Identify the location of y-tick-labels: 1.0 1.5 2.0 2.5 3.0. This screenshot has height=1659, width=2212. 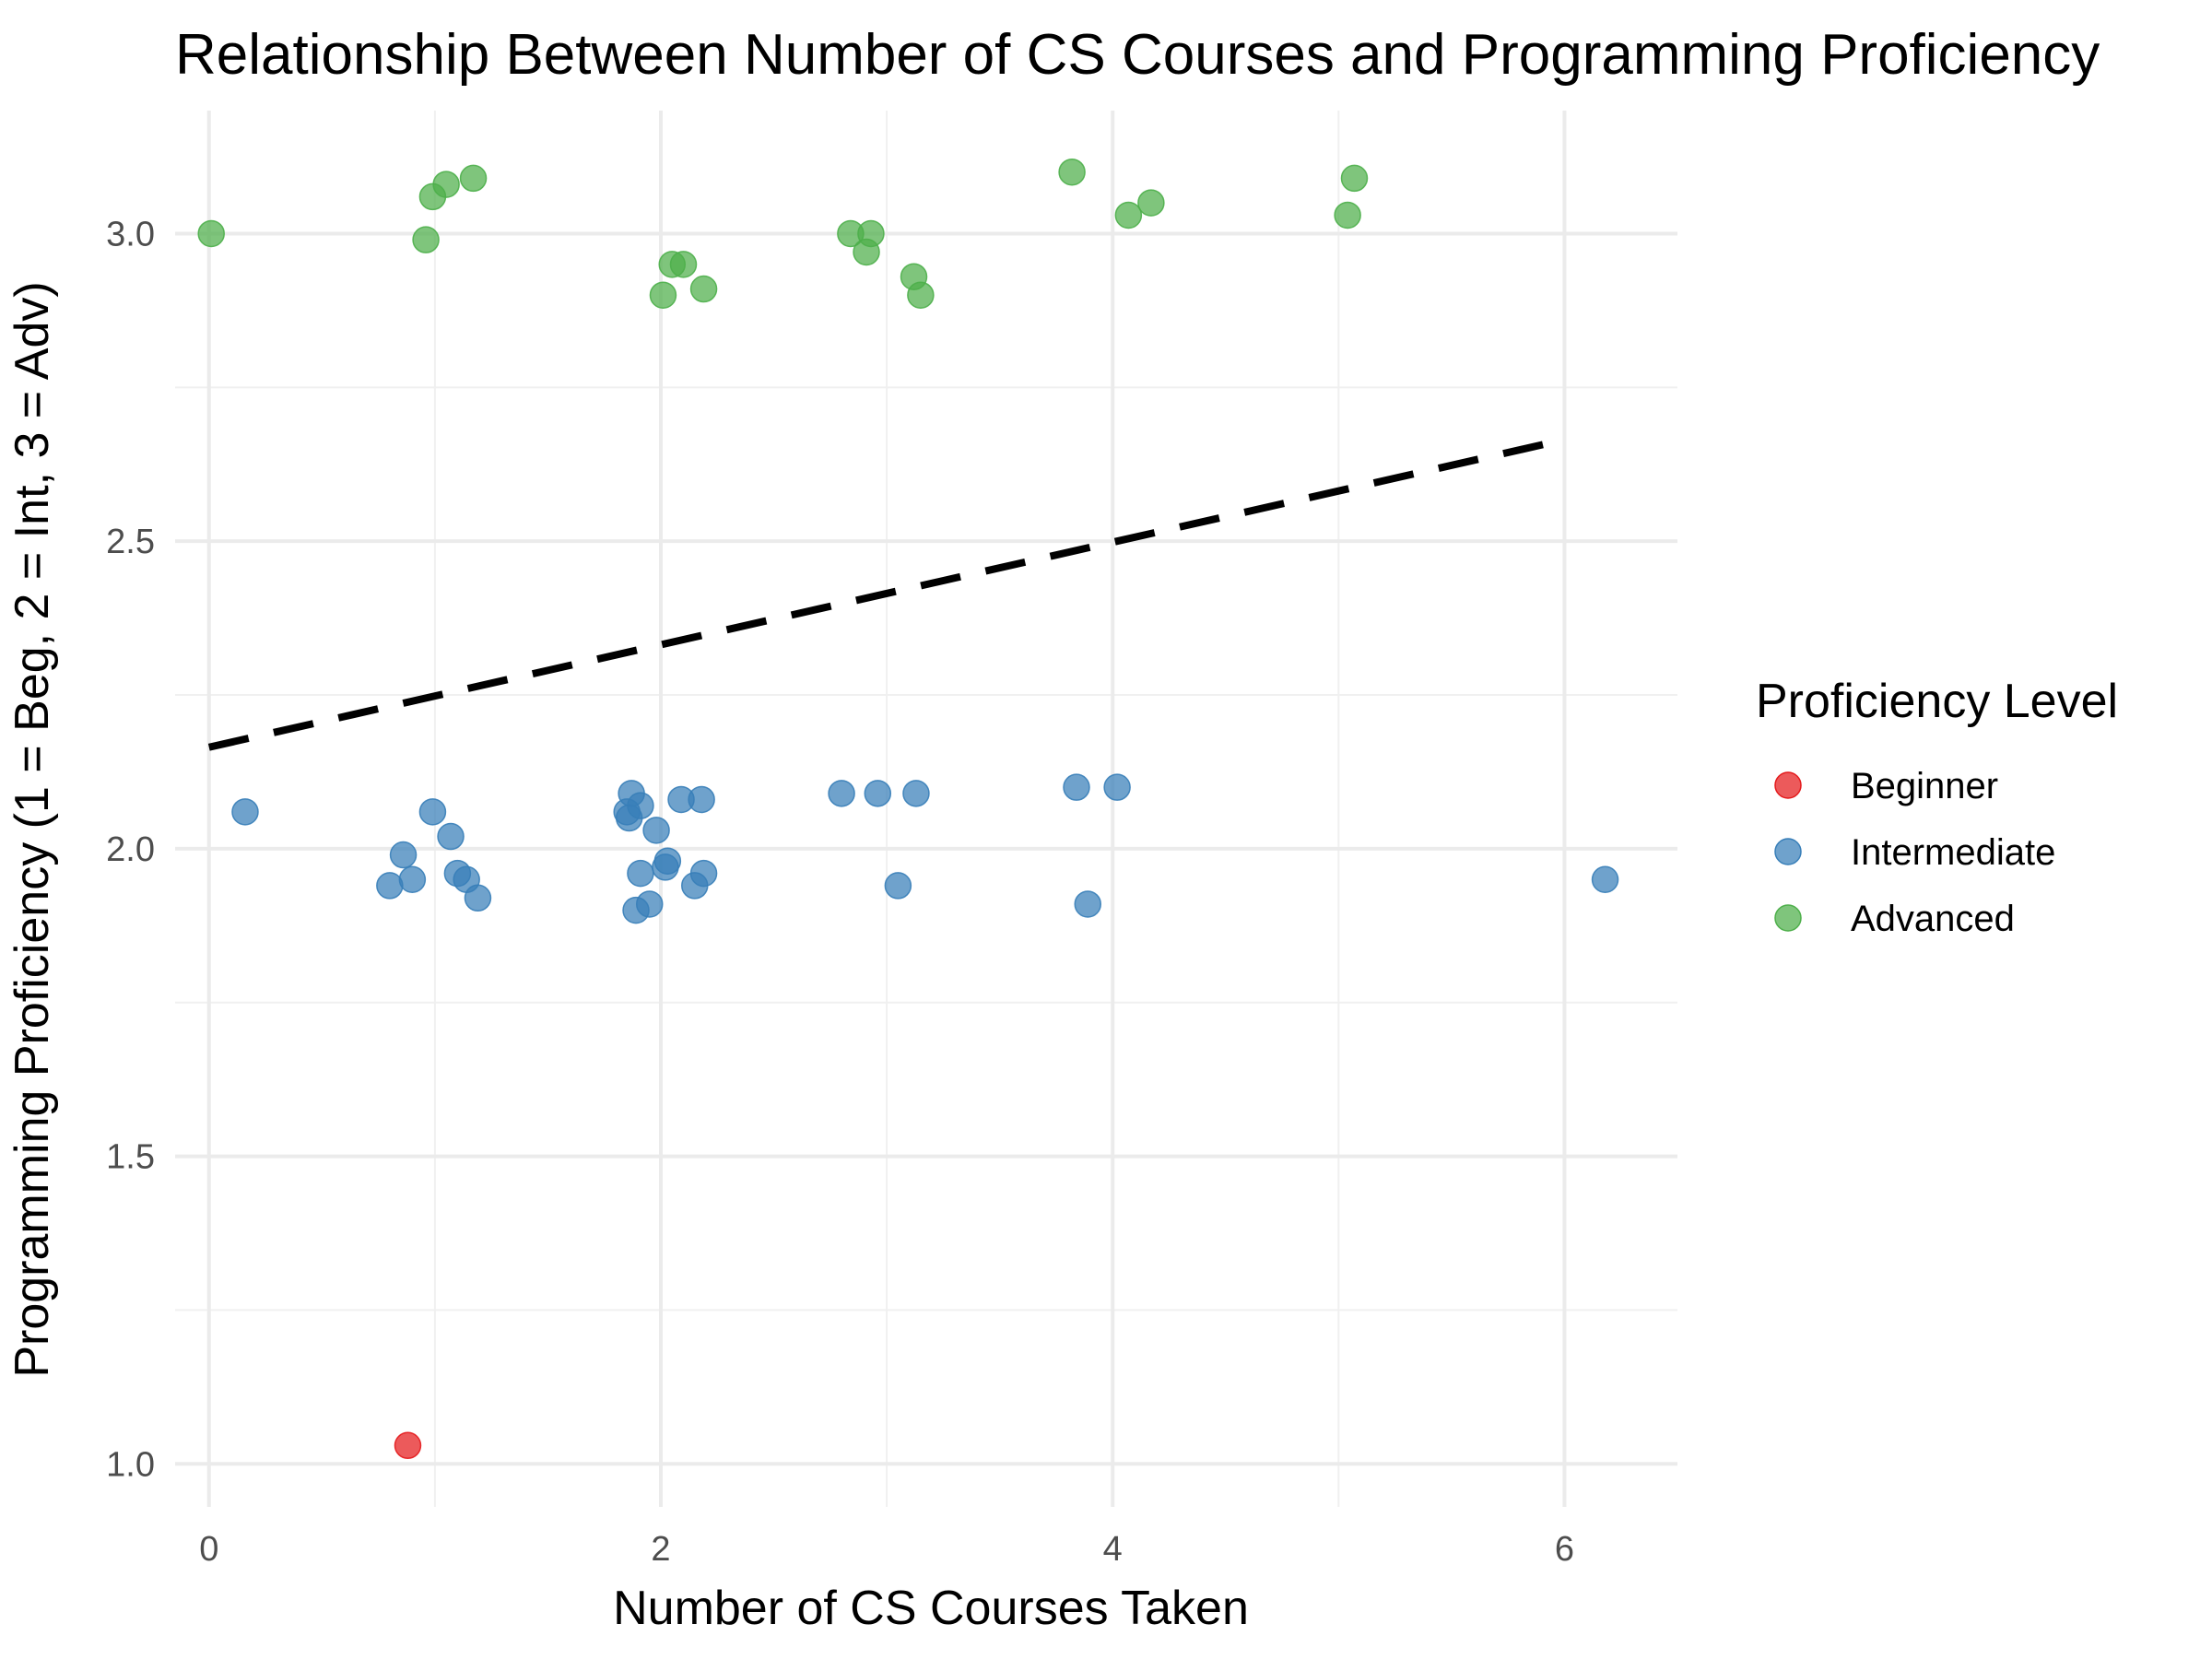
(130, 849).